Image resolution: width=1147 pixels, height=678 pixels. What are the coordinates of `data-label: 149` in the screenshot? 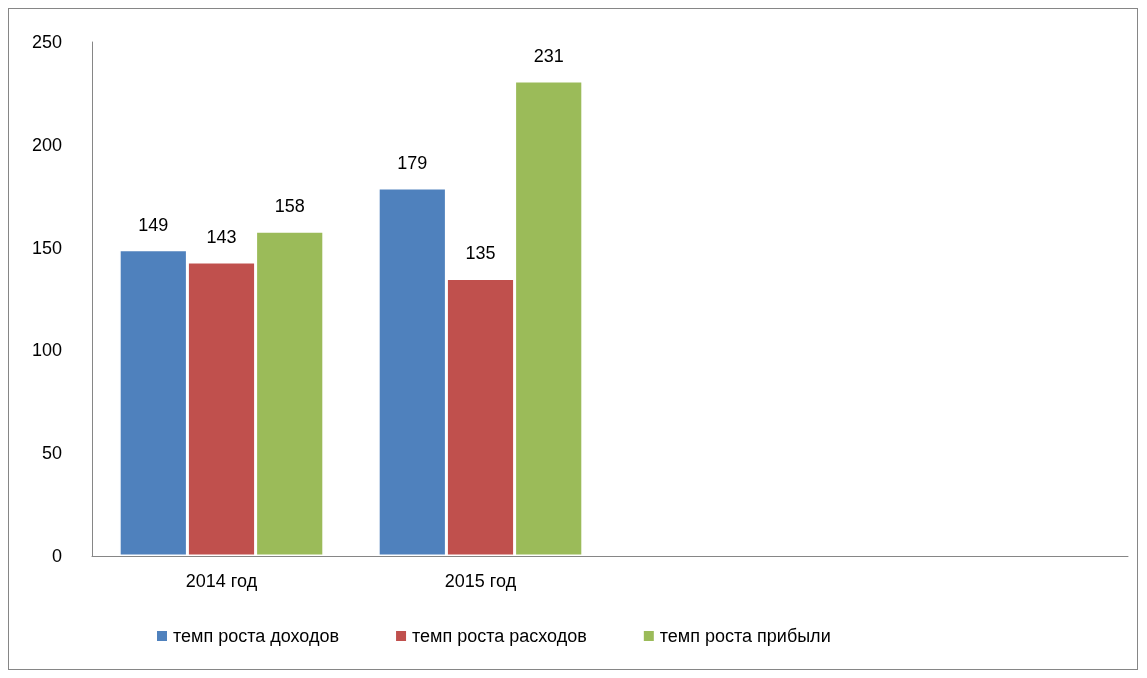 It's located at (153, 224).